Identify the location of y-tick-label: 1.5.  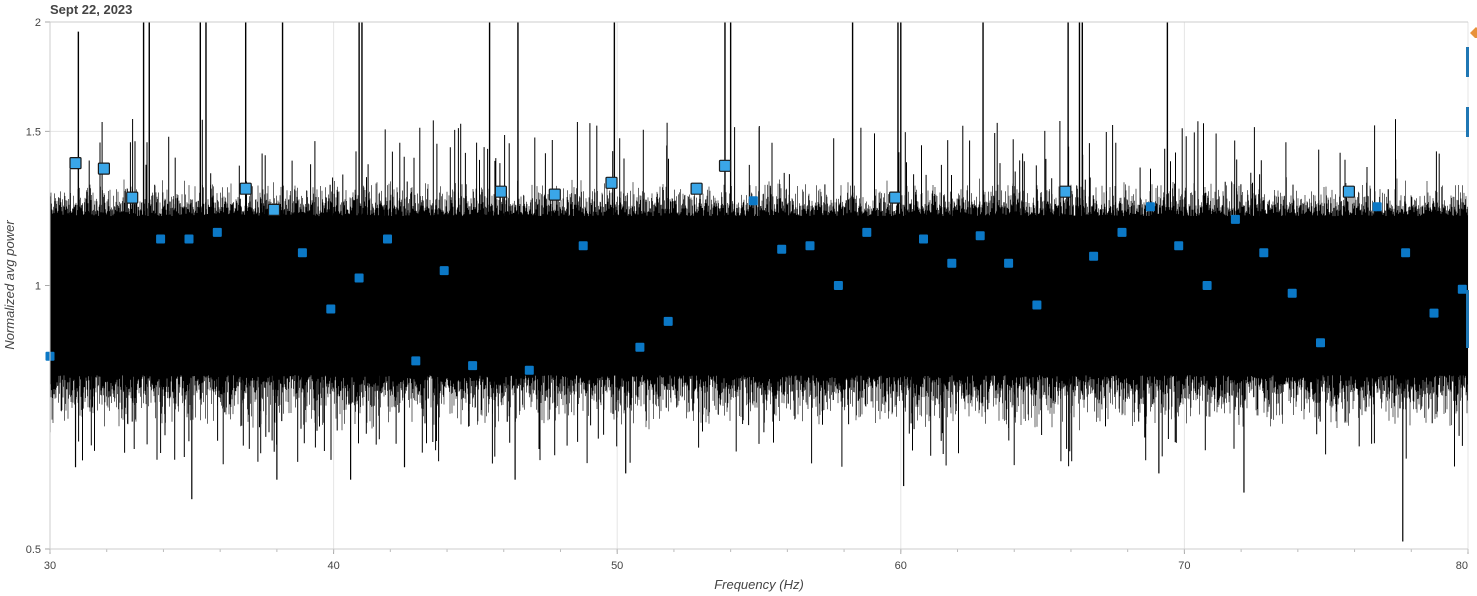
(33, 132).